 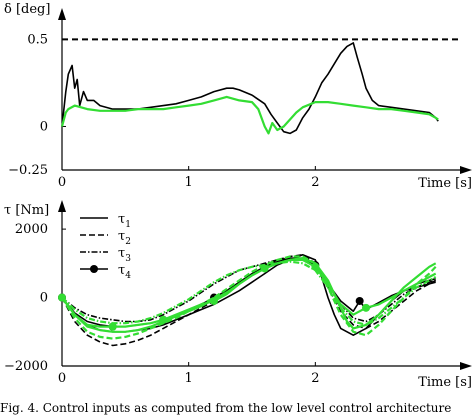 I want to click on y-tick-label: −0.25, so click(x=28, y=170).